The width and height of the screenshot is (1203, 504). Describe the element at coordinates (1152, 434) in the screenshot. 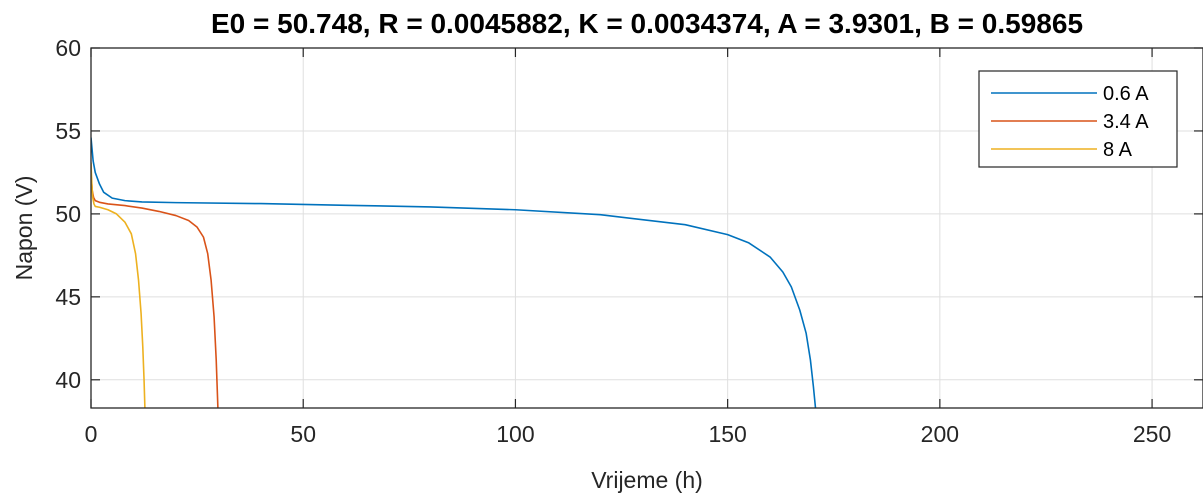

I see `x-tick-label: 250` at that location.